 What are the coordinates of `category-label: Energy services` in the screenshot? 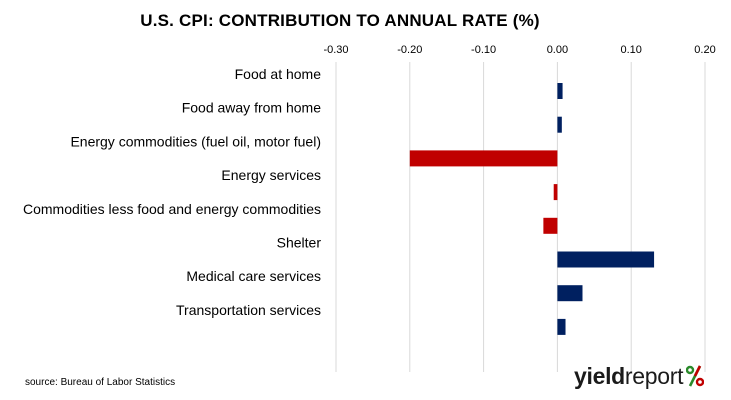 It's located at (271, 175).